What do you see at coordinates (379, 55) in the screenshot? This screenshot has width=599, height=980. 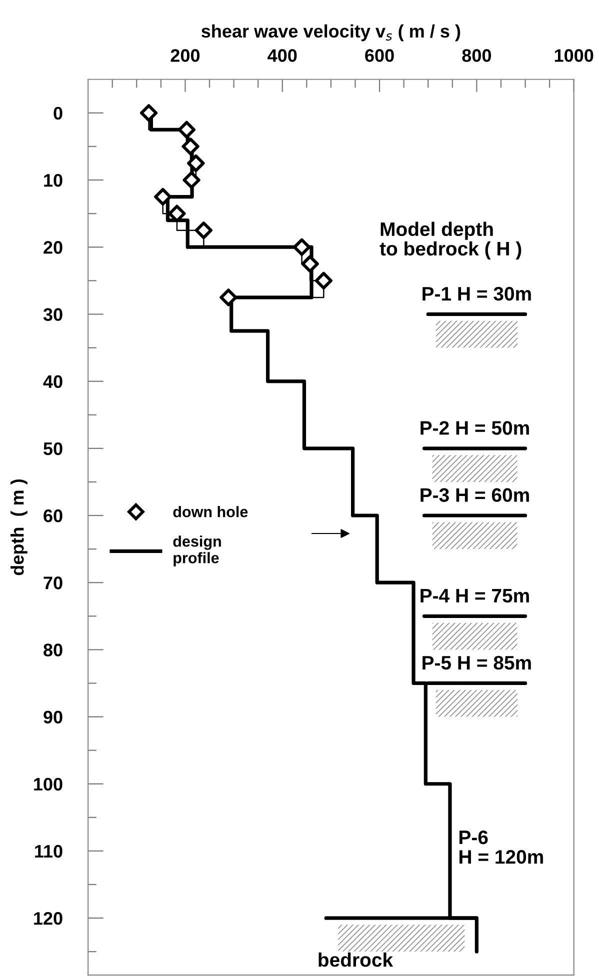 I see `x-tick-label: 600` at bounding box center [379, 55].